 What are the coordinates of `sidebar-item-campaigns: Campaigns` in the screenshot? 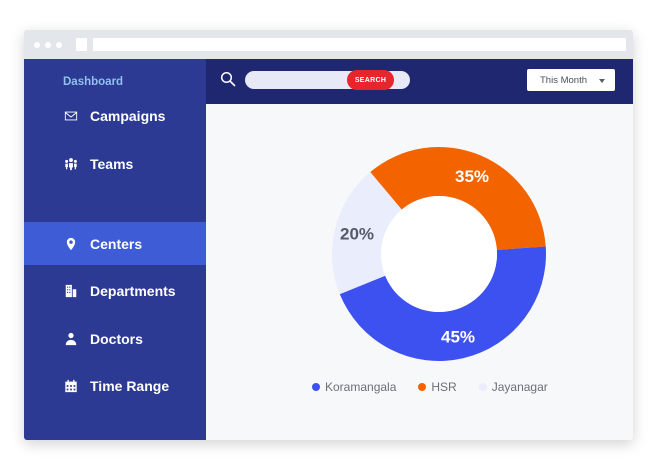 It's located at (115, 115).